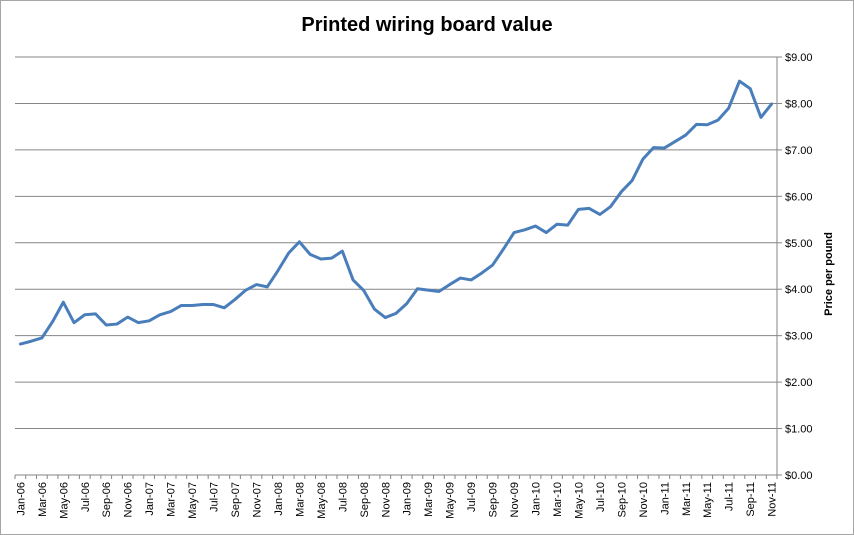 The height and width of the screenshot is (535, 854). What do you see at coordinates (408, 499) in the screenshot?
I see `x-tick-label: Jan-09` at bounding box center [408, 499].